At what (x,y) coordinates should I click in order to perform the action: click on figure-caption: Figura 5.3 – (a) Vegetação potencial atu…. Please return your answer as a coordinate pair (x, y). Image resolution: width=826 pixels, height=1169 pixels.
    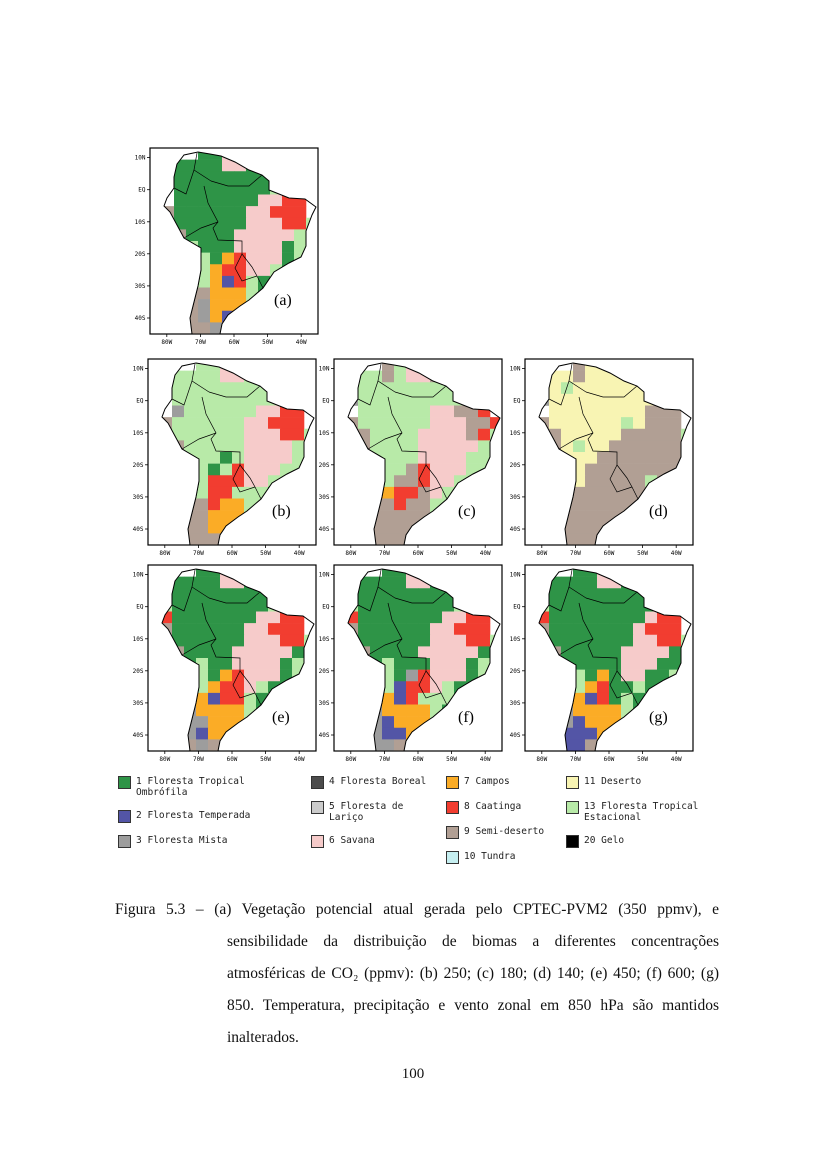
    Looking at the image, I should click on (417, 974).